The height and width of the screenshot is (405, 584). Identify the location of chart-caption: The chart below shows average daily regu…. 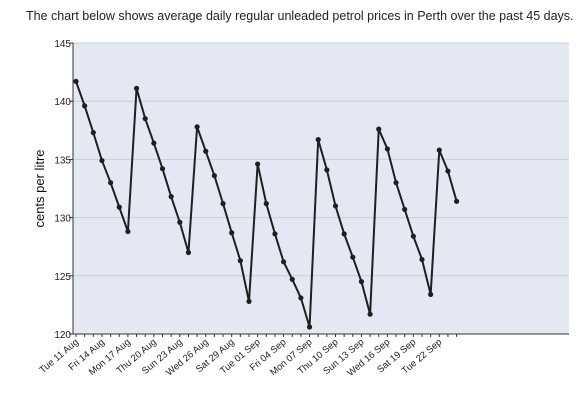
(300, 16).